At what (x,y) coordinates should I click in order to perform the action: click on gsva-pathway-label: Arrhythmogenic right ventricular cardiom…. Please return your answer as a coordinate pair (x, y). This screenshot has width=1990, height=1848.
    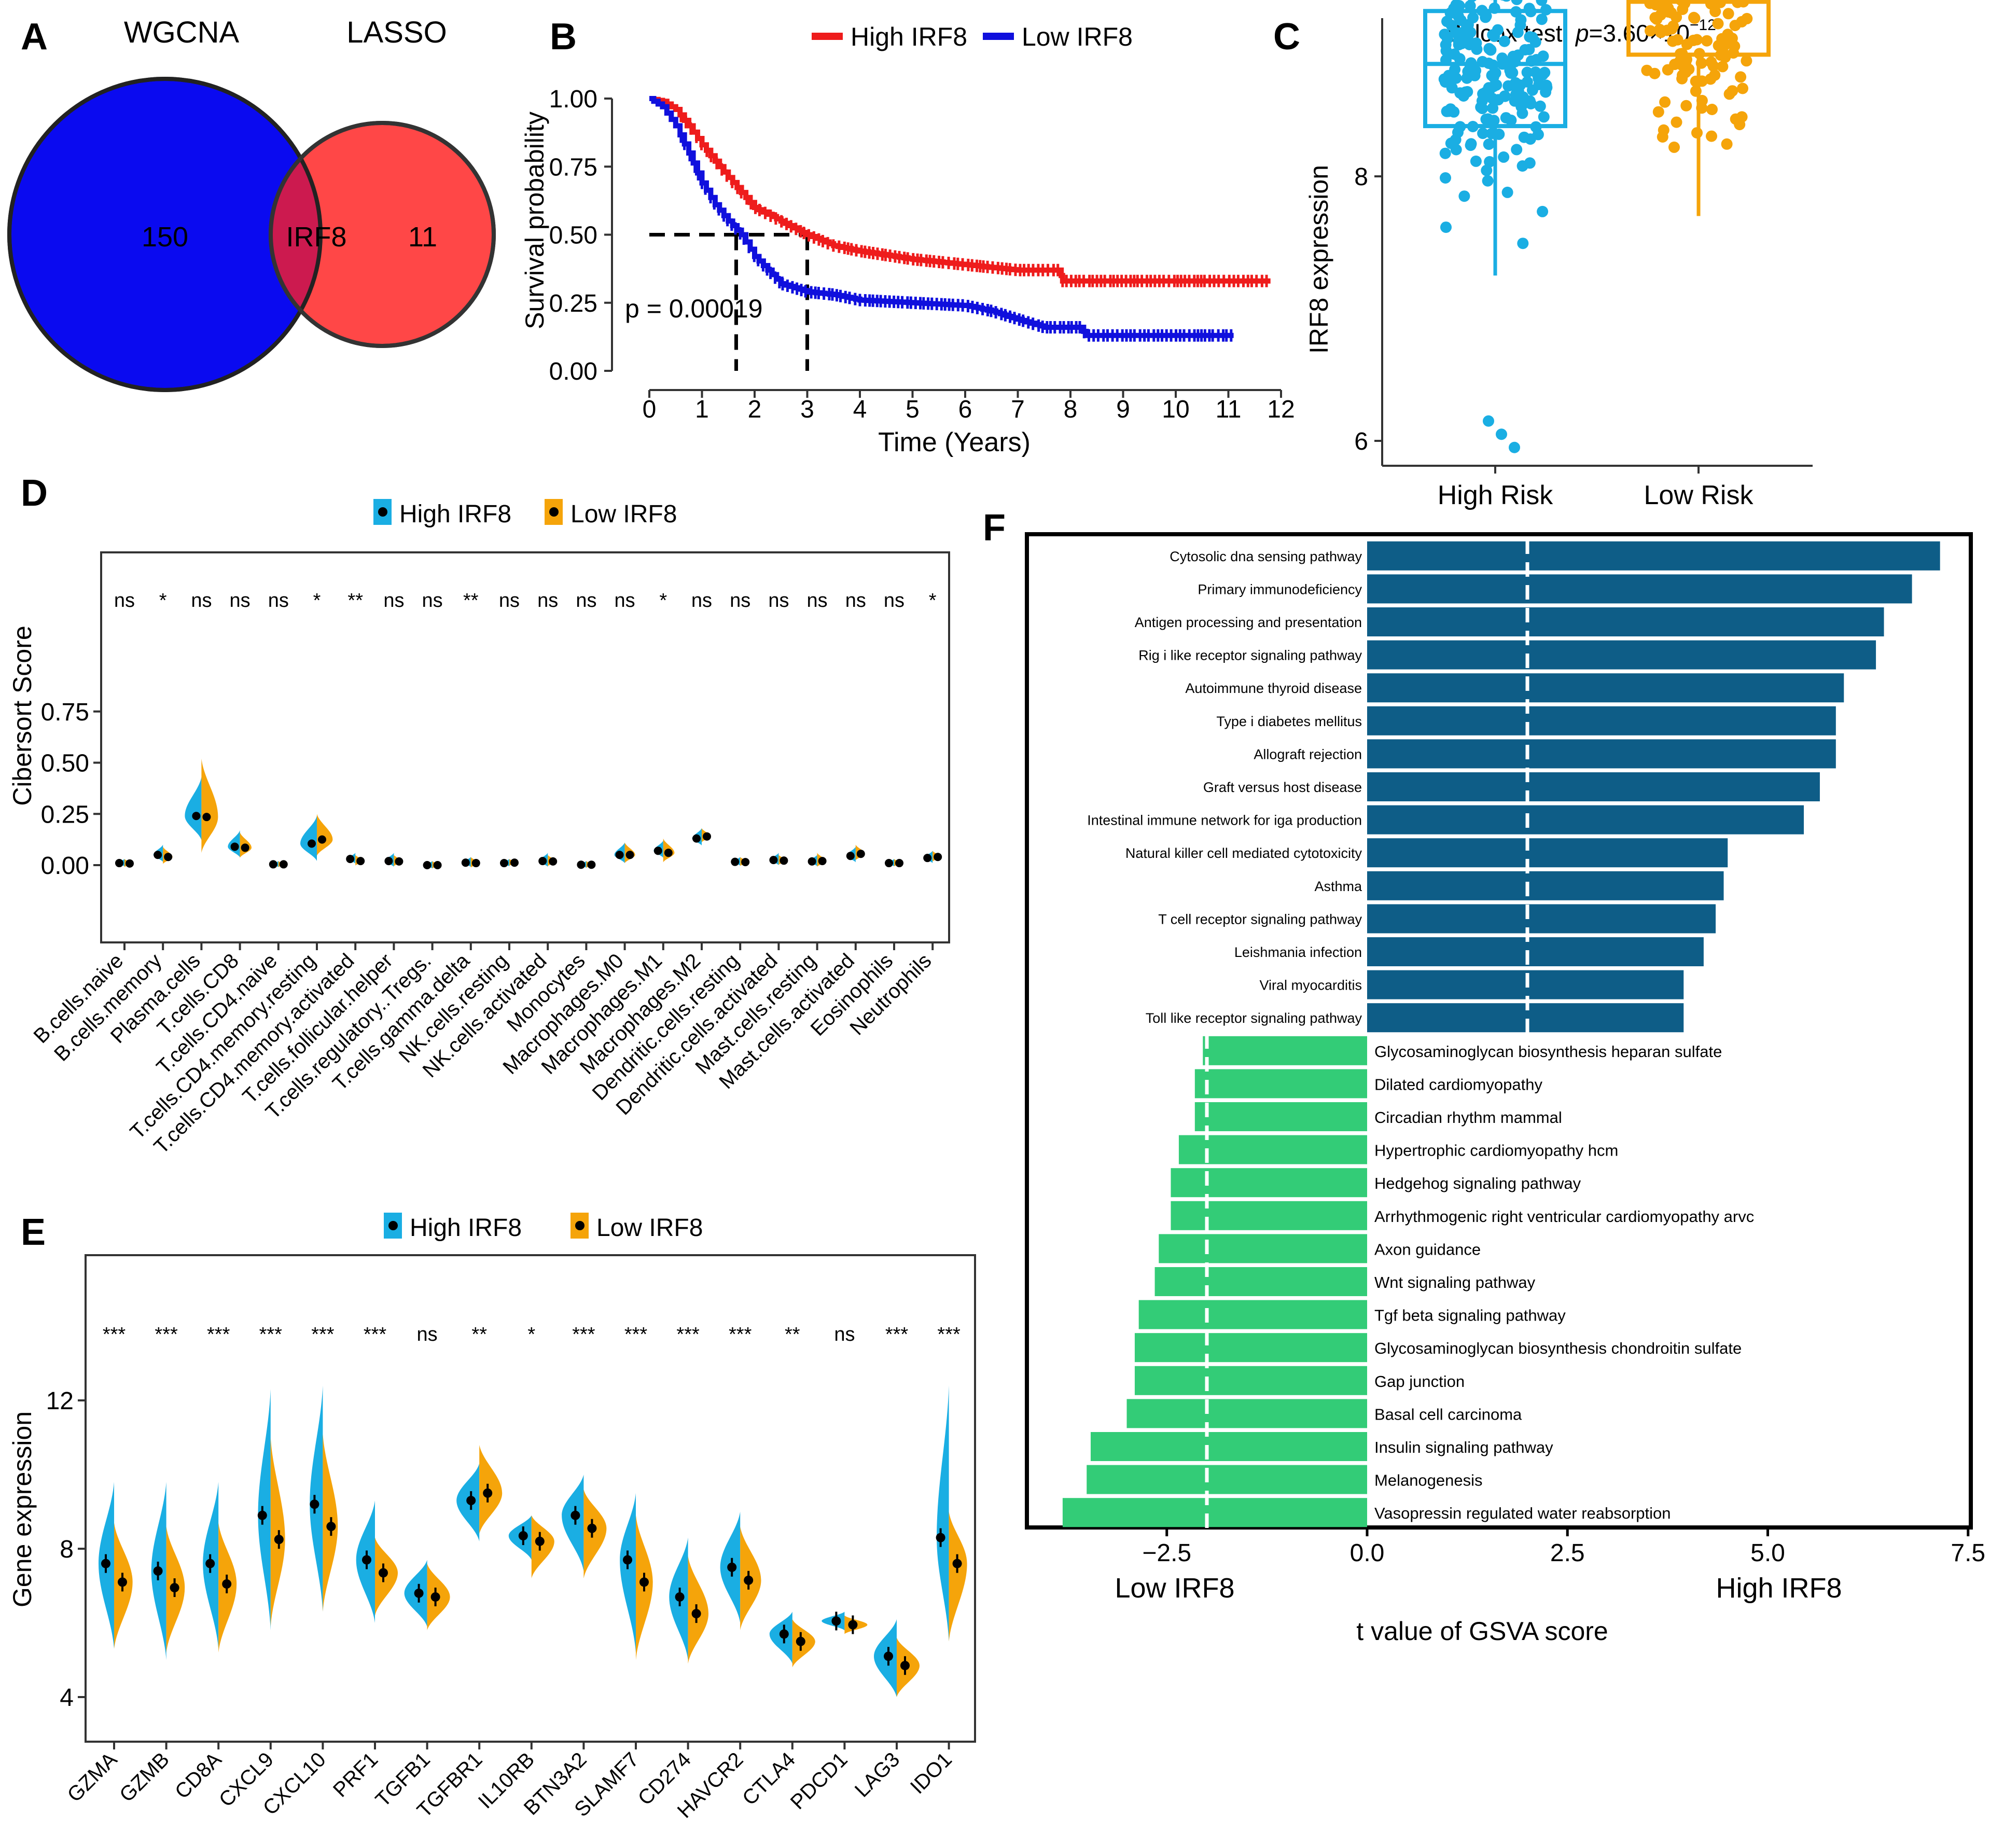
    Looking at the image, I should click on (1564, 1216).